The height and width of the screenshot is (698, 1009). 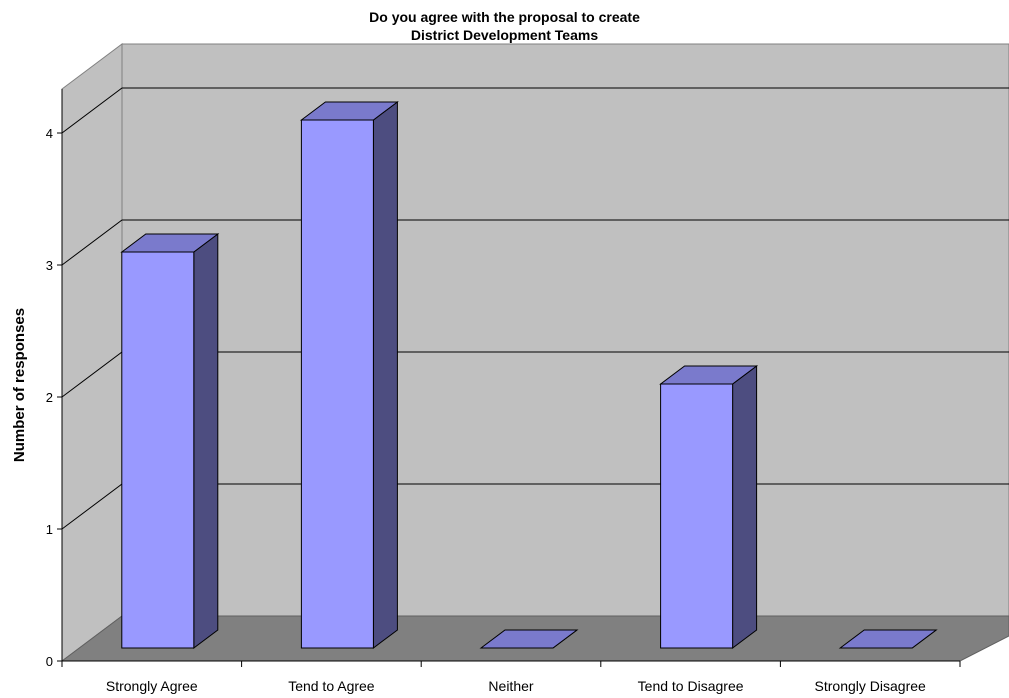 I want to click on bar-strongly-disagree, so click(x=888, y=639).